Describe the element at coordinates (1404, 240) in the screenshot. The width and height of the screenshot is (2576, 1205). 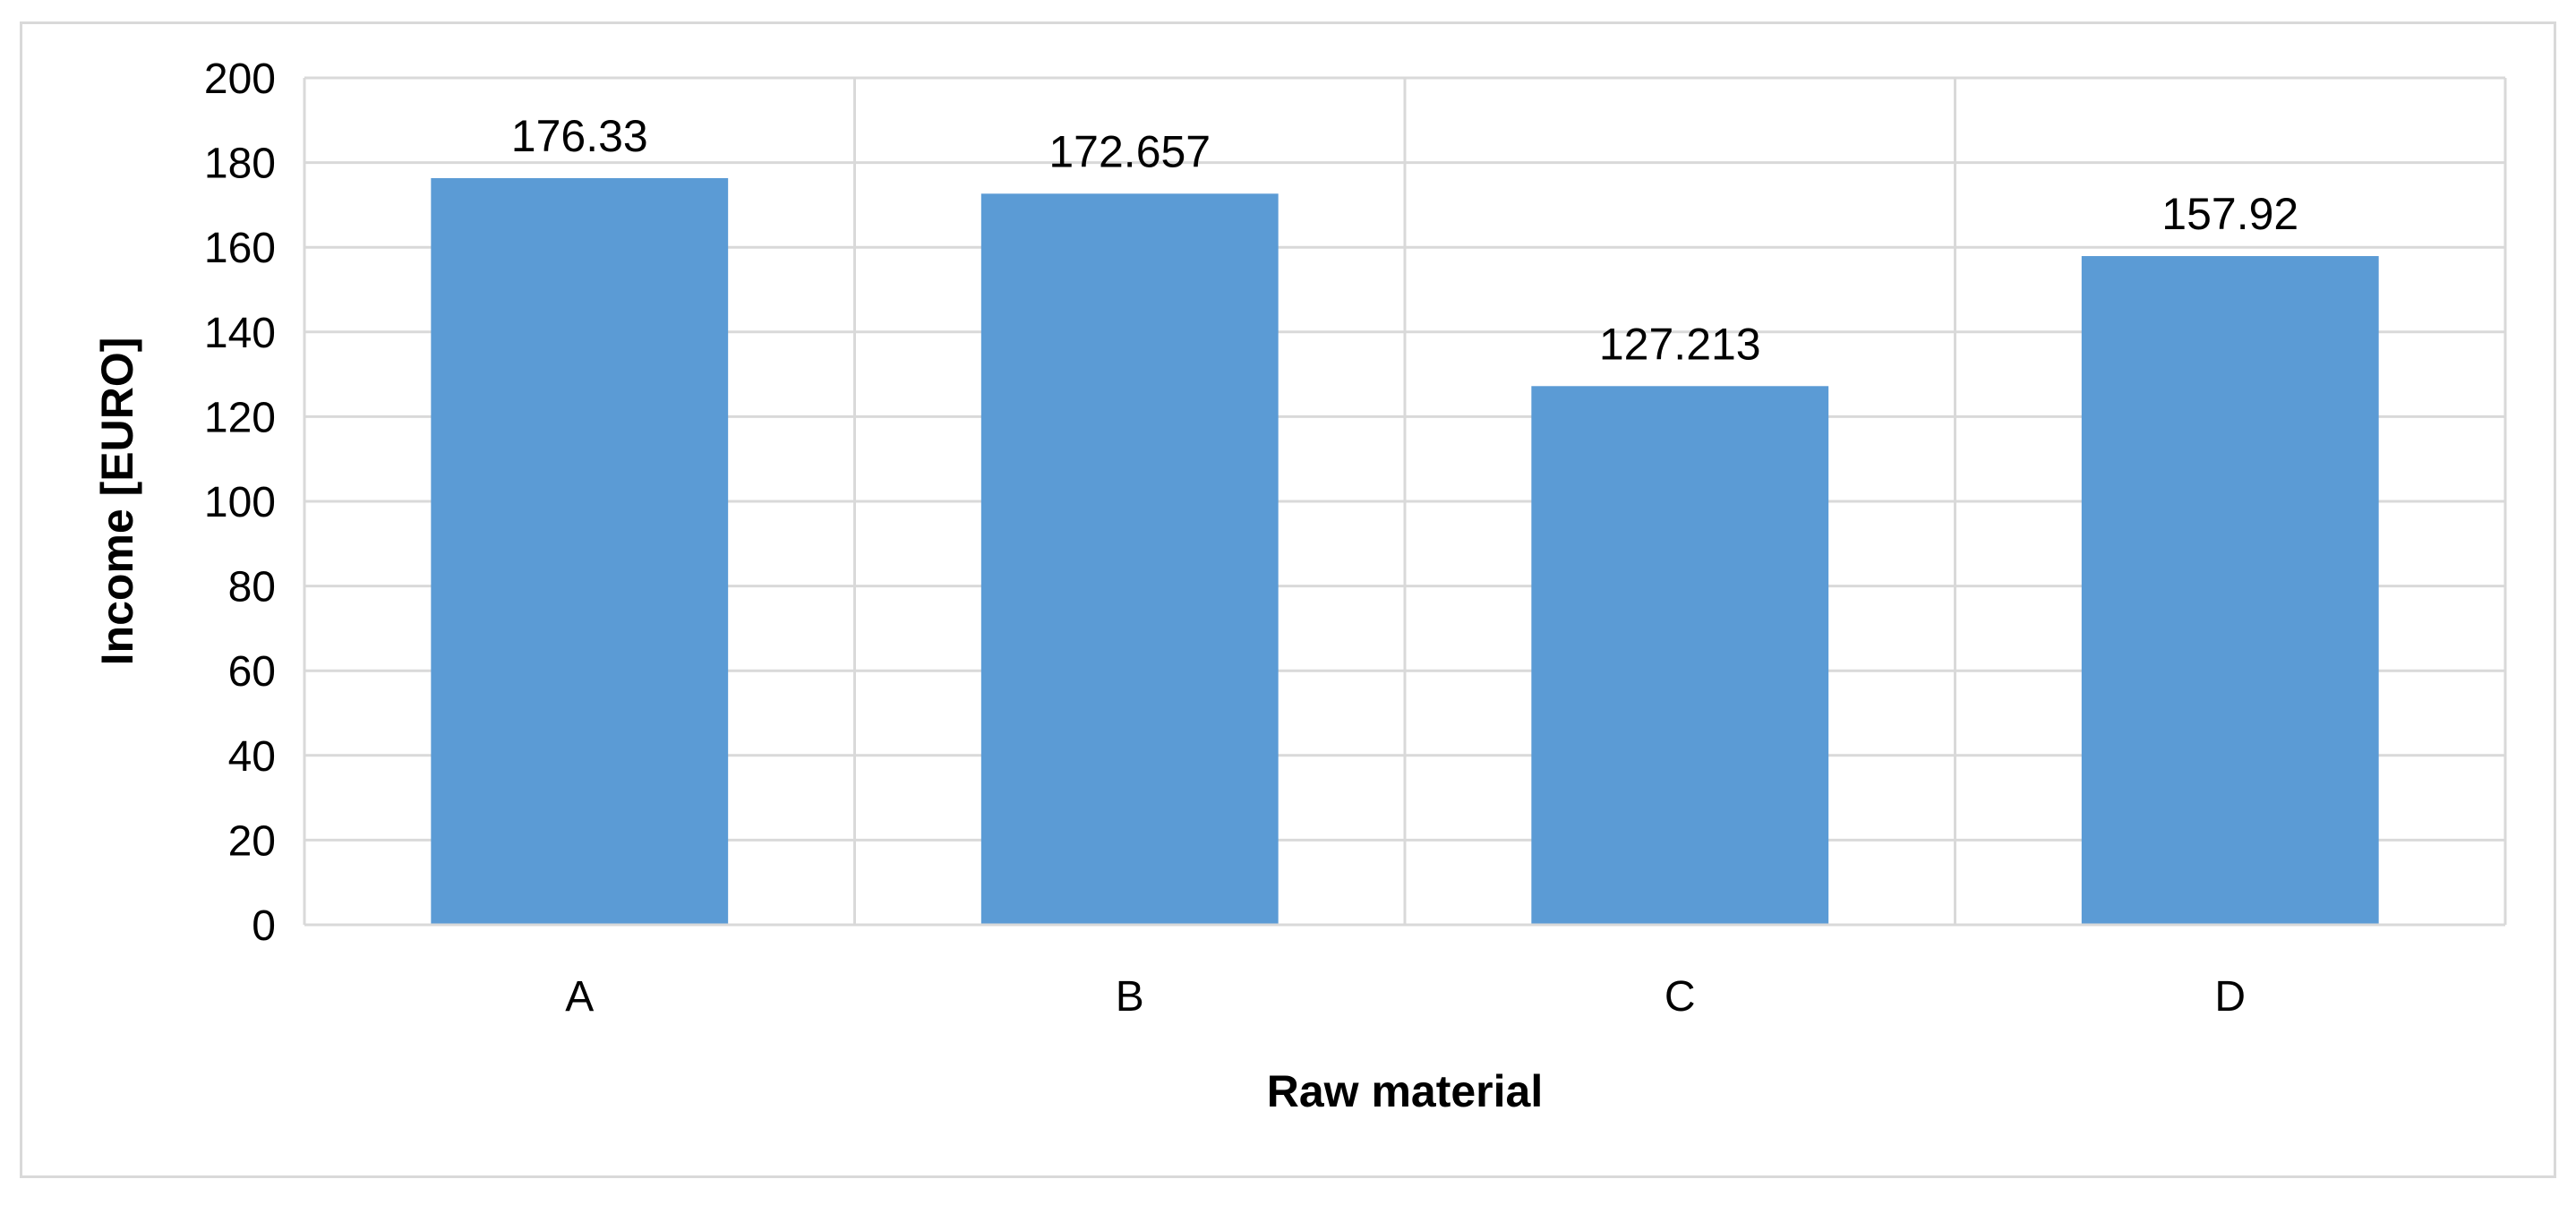
I see `data-labels: 176.33 172.657 127.213 157.92` at that location.